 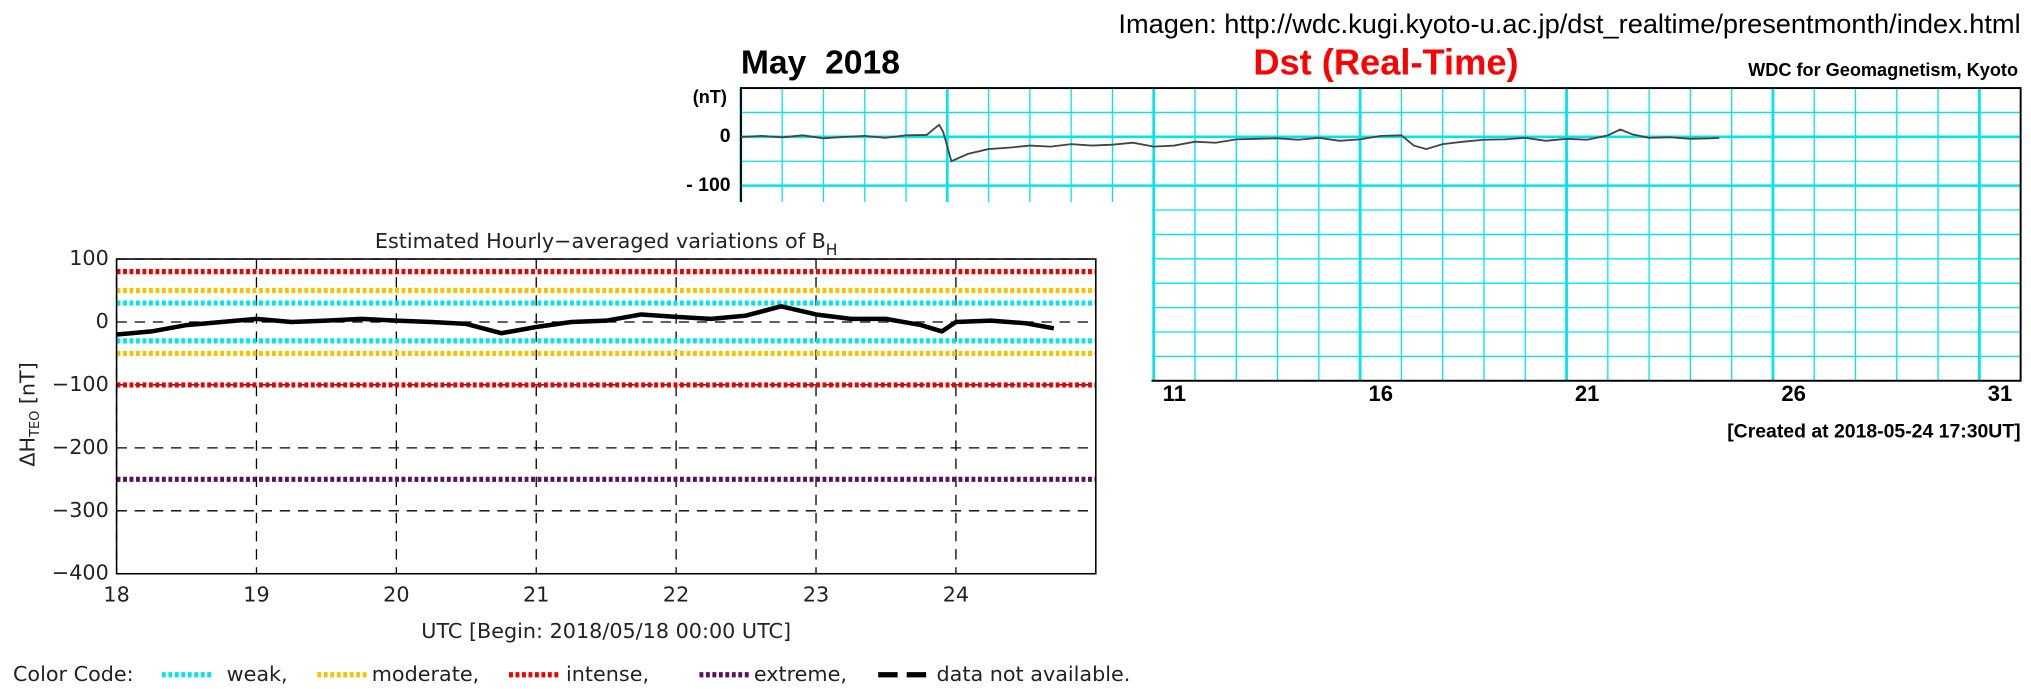 I want to click on x-tick-label: 19, so click(x=256, y=595).